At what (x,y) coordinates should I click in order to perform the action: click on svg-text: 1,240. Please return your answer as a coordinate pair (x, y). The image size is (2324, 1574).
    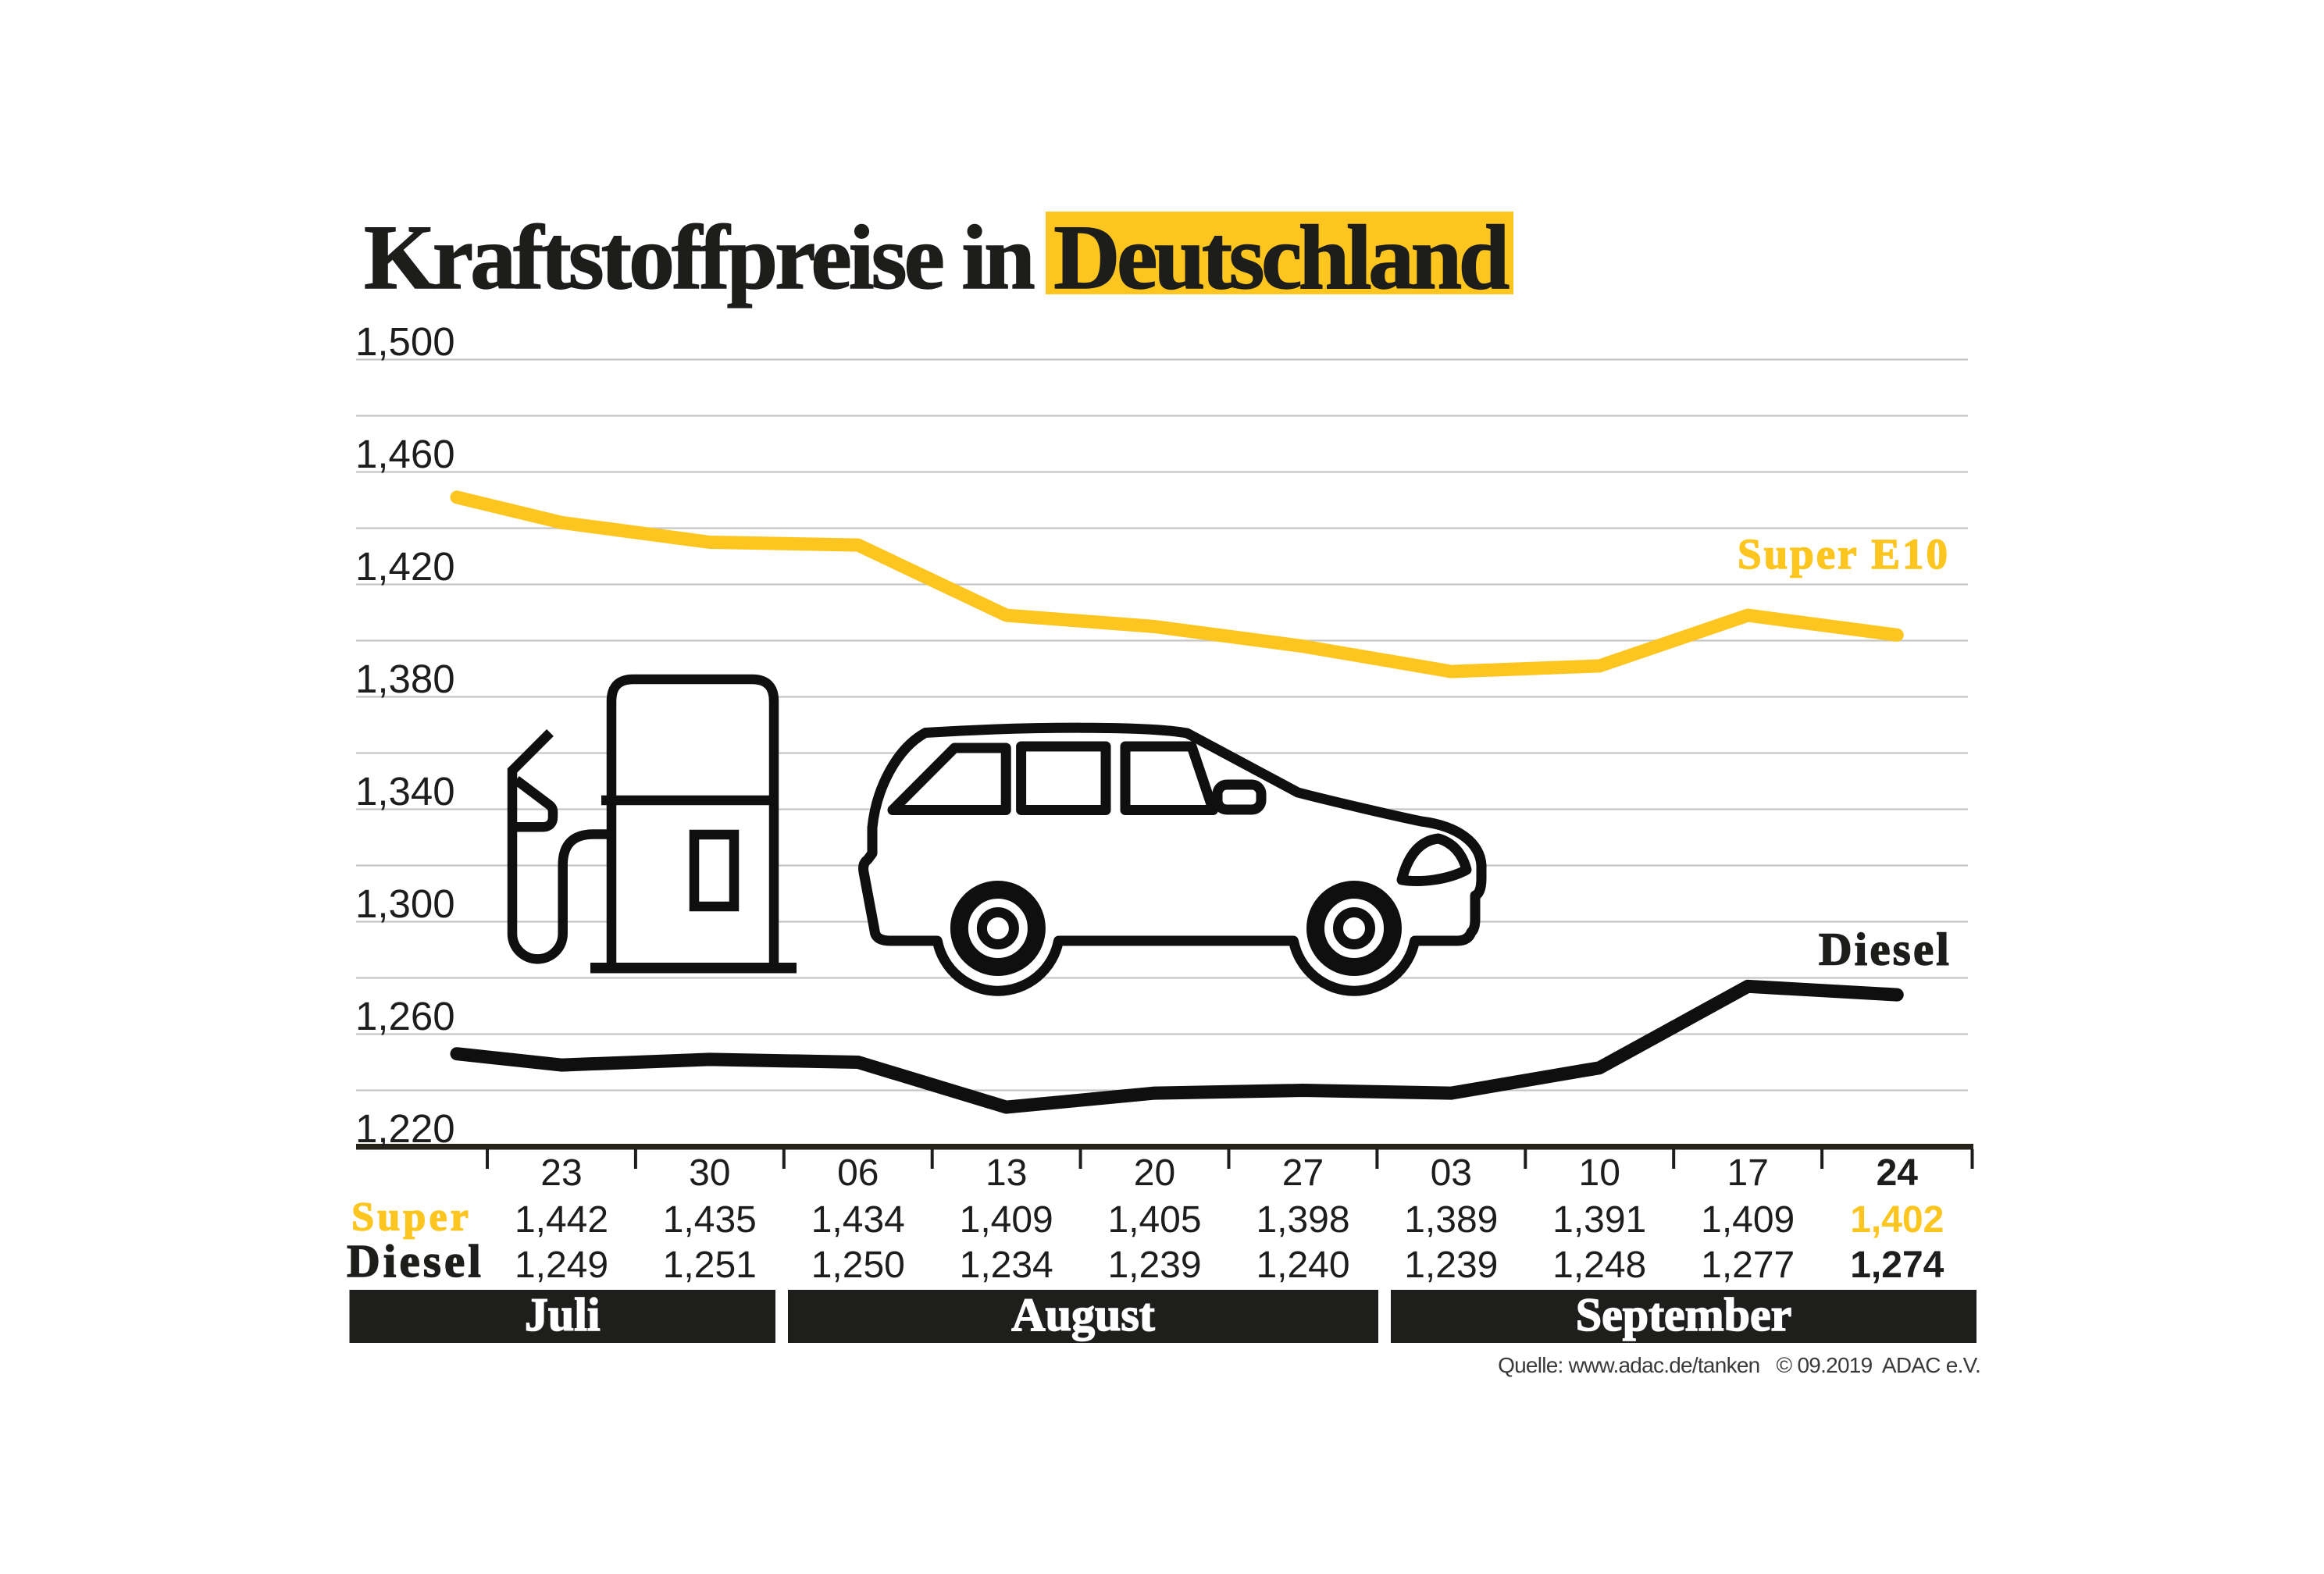
    Looking at the image, I should click on (1302, 1265).